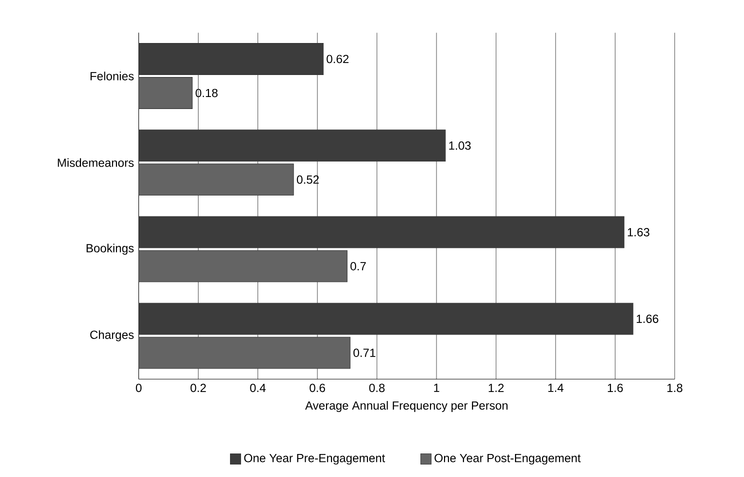 The height and width of the screenshot is (477, 744). I want to click on x-tick-label: 1, so click(437, 388).